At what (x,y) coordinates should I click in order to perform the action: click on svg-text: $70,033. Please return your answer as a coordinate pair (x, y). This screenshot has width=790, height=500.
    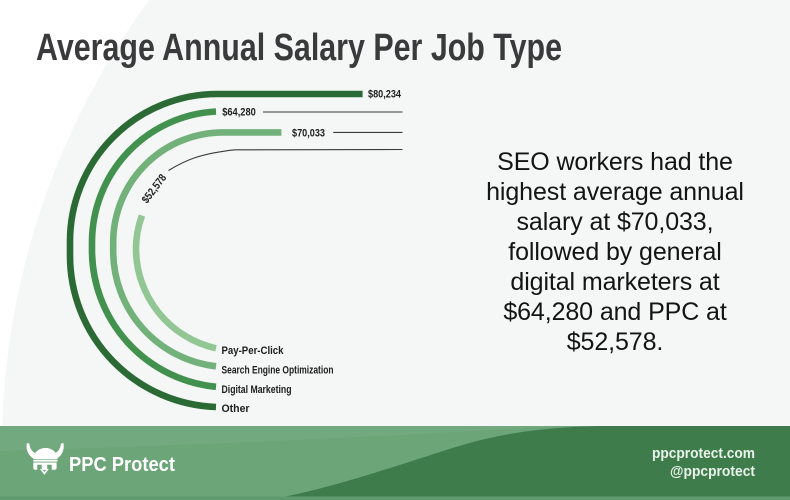
    Looking at the image, I should click on (308, 133).